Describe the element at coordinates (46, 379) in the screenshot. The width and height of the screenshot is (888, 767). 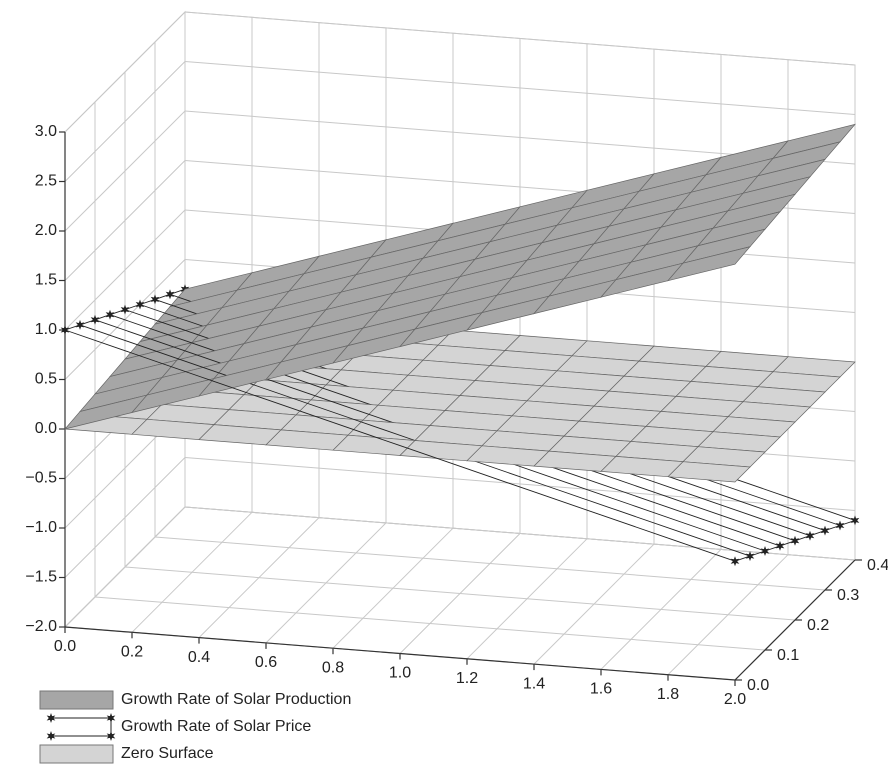
I see `z-tick-label: 0.5` at that location.